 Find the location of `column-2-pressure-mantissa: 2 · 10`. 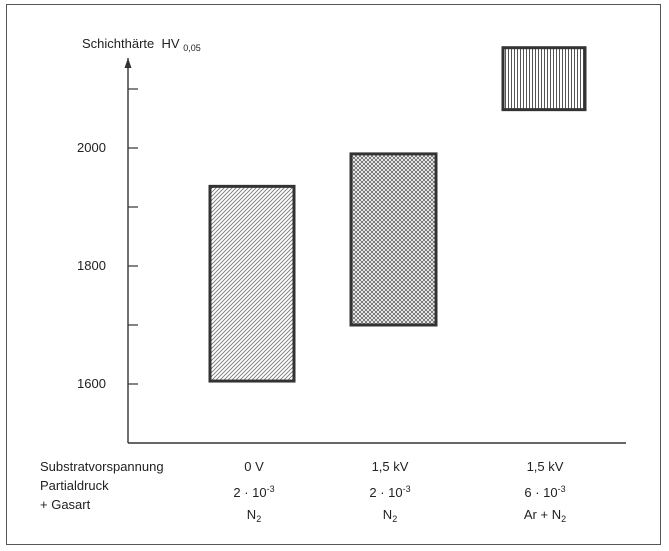

column-2-pressure-mantissa: 2 · 10 is located at coordinates (386, 492).